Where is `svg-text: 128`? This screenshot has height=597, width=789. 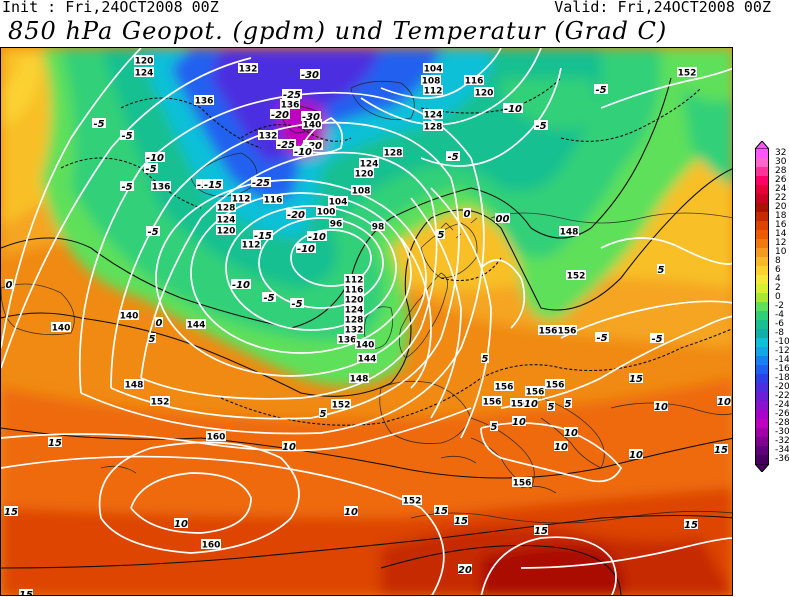 svg-text: 128 is located at coordinates (433, 128).